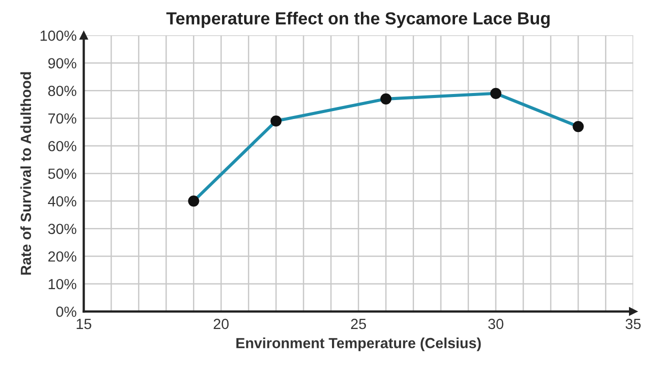 The width and height of the screenshot is (670, 373). I want to click on y-tick-label: 90%, so click(62, 63).